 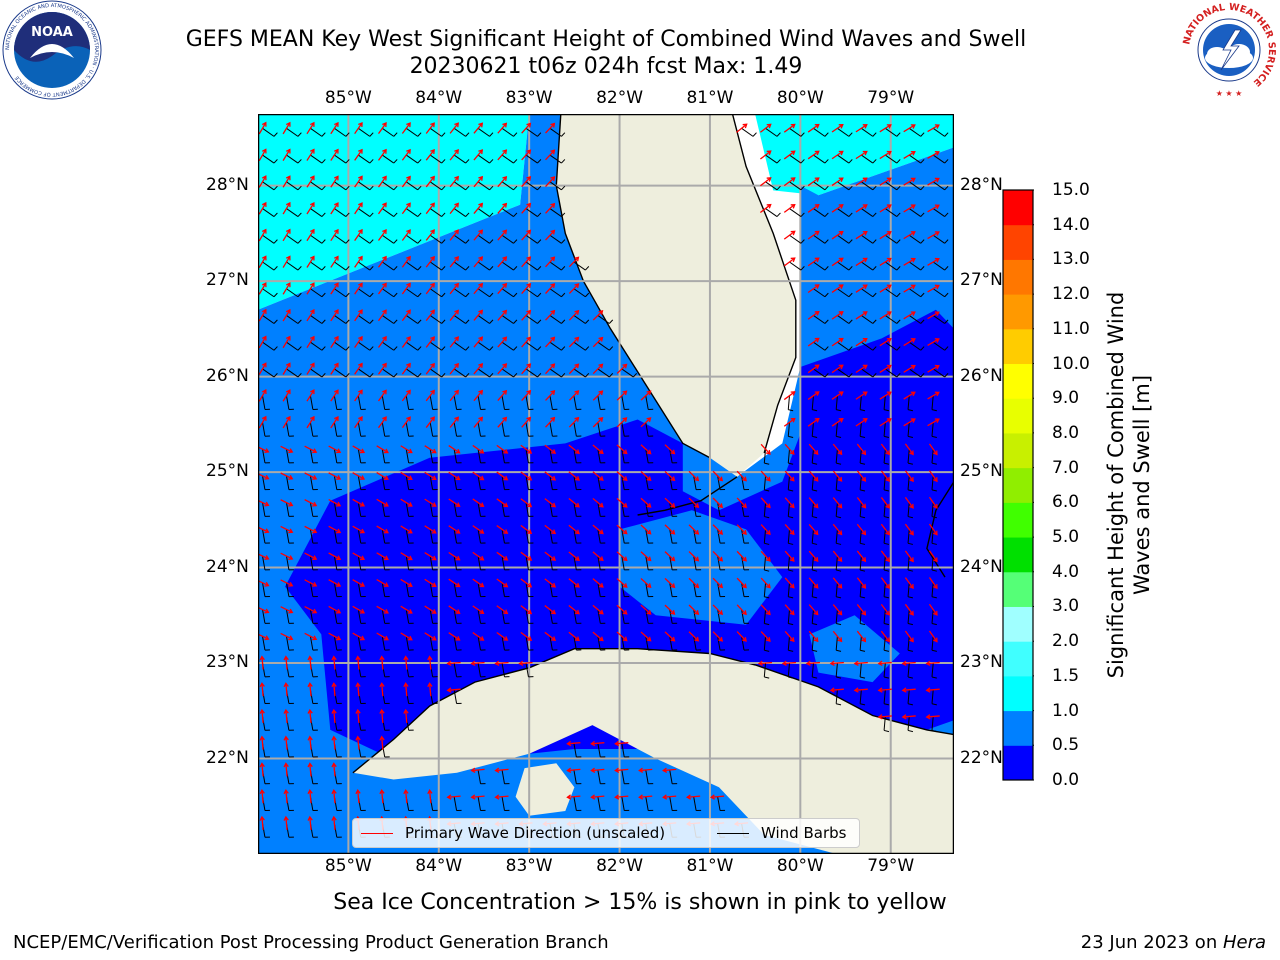 What do you see at coordinates (1071, 363) in the screenshot?
I see `colorbar-tick-label: 10.0` at bounding box center [1071, 363].